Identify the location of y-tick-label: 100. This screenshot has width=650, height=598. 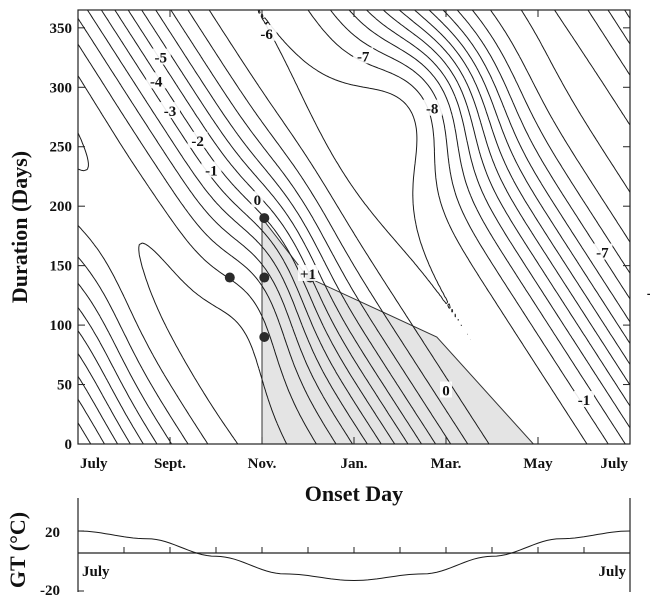
(61, 326).